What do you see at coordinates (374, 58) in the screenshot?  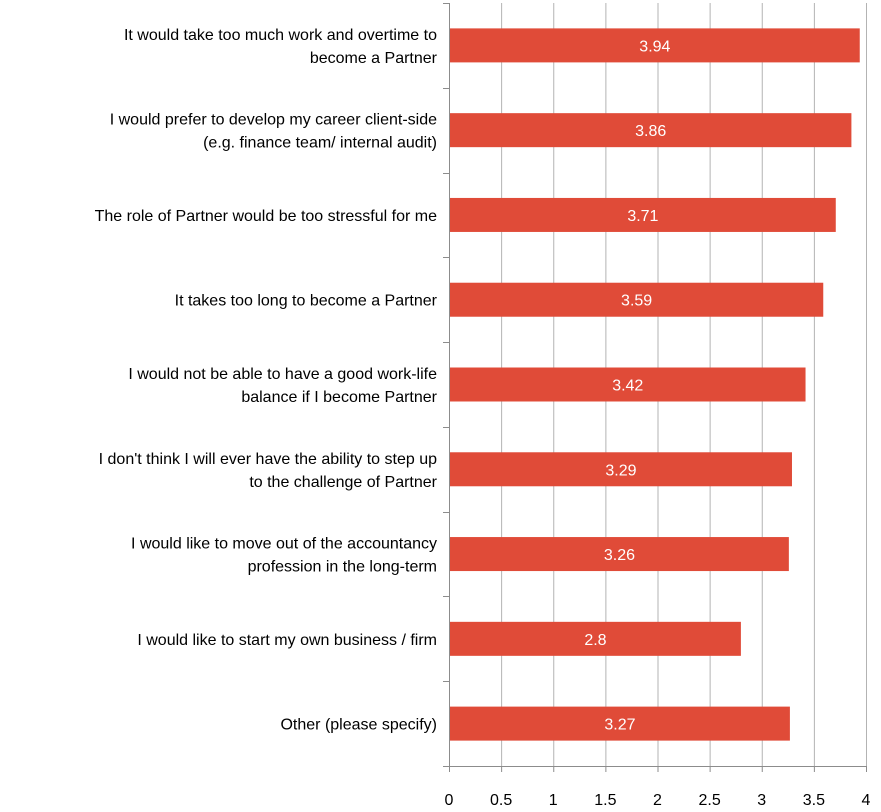 I see `category-label: become a Partner` at bounding box center [374, 58].